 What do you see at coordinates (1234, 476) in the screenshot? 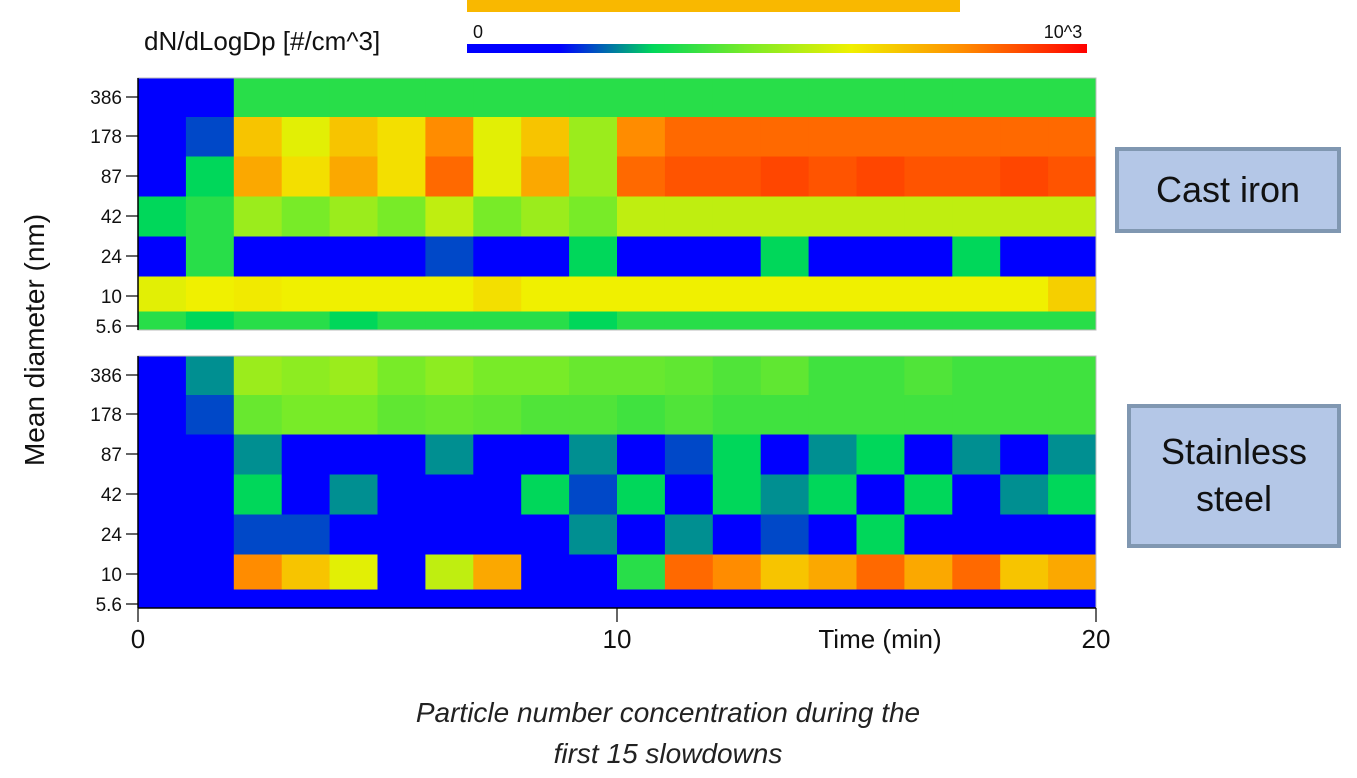
I see `panel-label: Stainless steel` at bounding box center [1234, 476].